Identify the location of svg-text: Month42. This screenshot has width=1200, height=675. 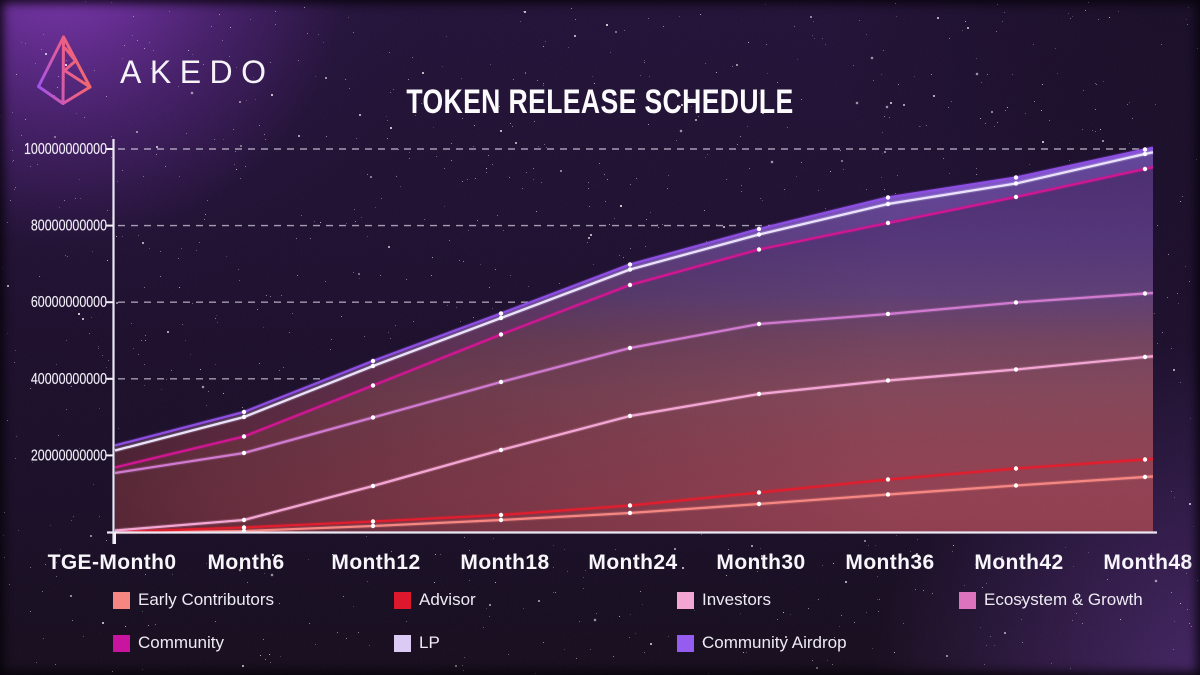
(1018, 562).